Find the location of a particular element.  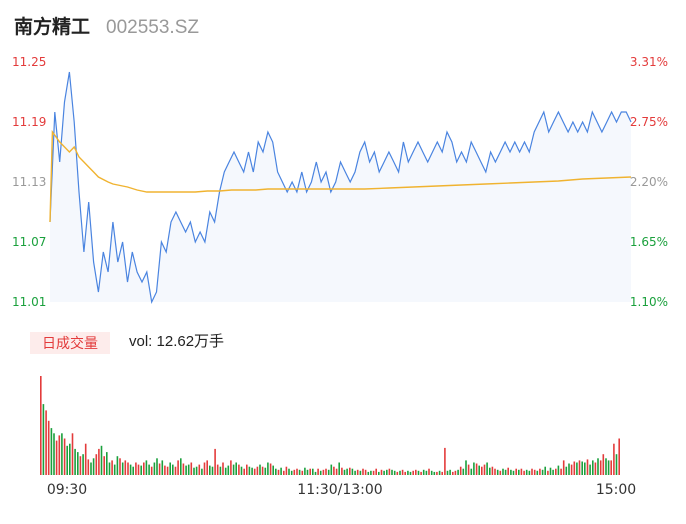

y-tick-left: 11.19 is located at coordinates (29, 122).